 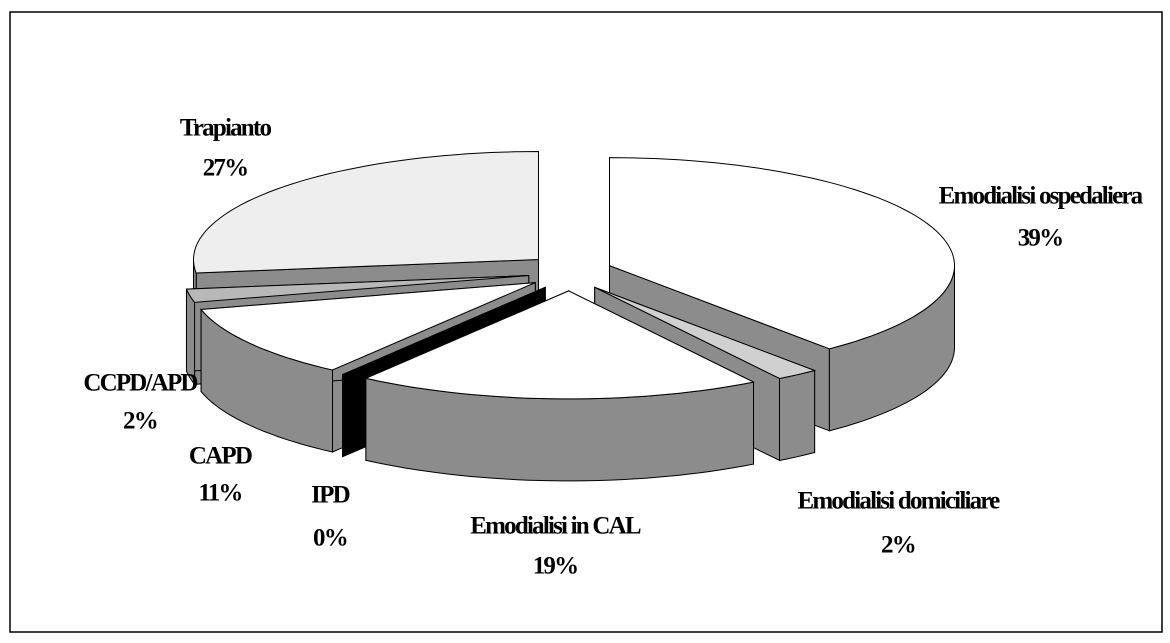 I want to click on slice-label: Trapianto, so click(x=226, y=128).